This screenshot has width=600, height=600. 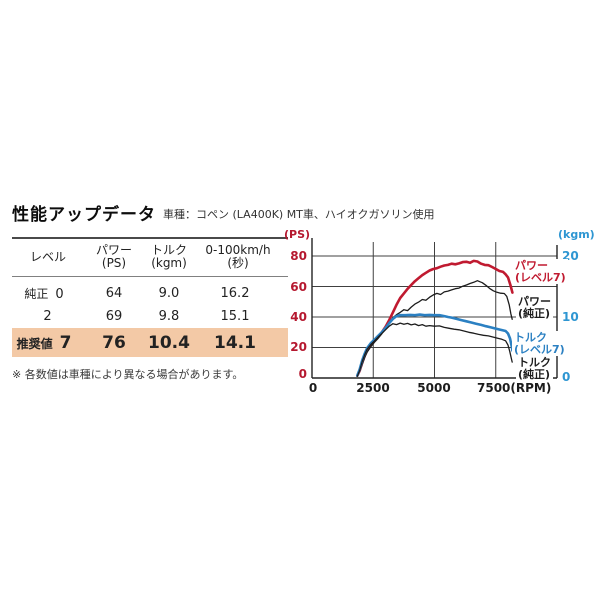 I want to click on left-axis-unit: (PS), so click(x=297, y=234).